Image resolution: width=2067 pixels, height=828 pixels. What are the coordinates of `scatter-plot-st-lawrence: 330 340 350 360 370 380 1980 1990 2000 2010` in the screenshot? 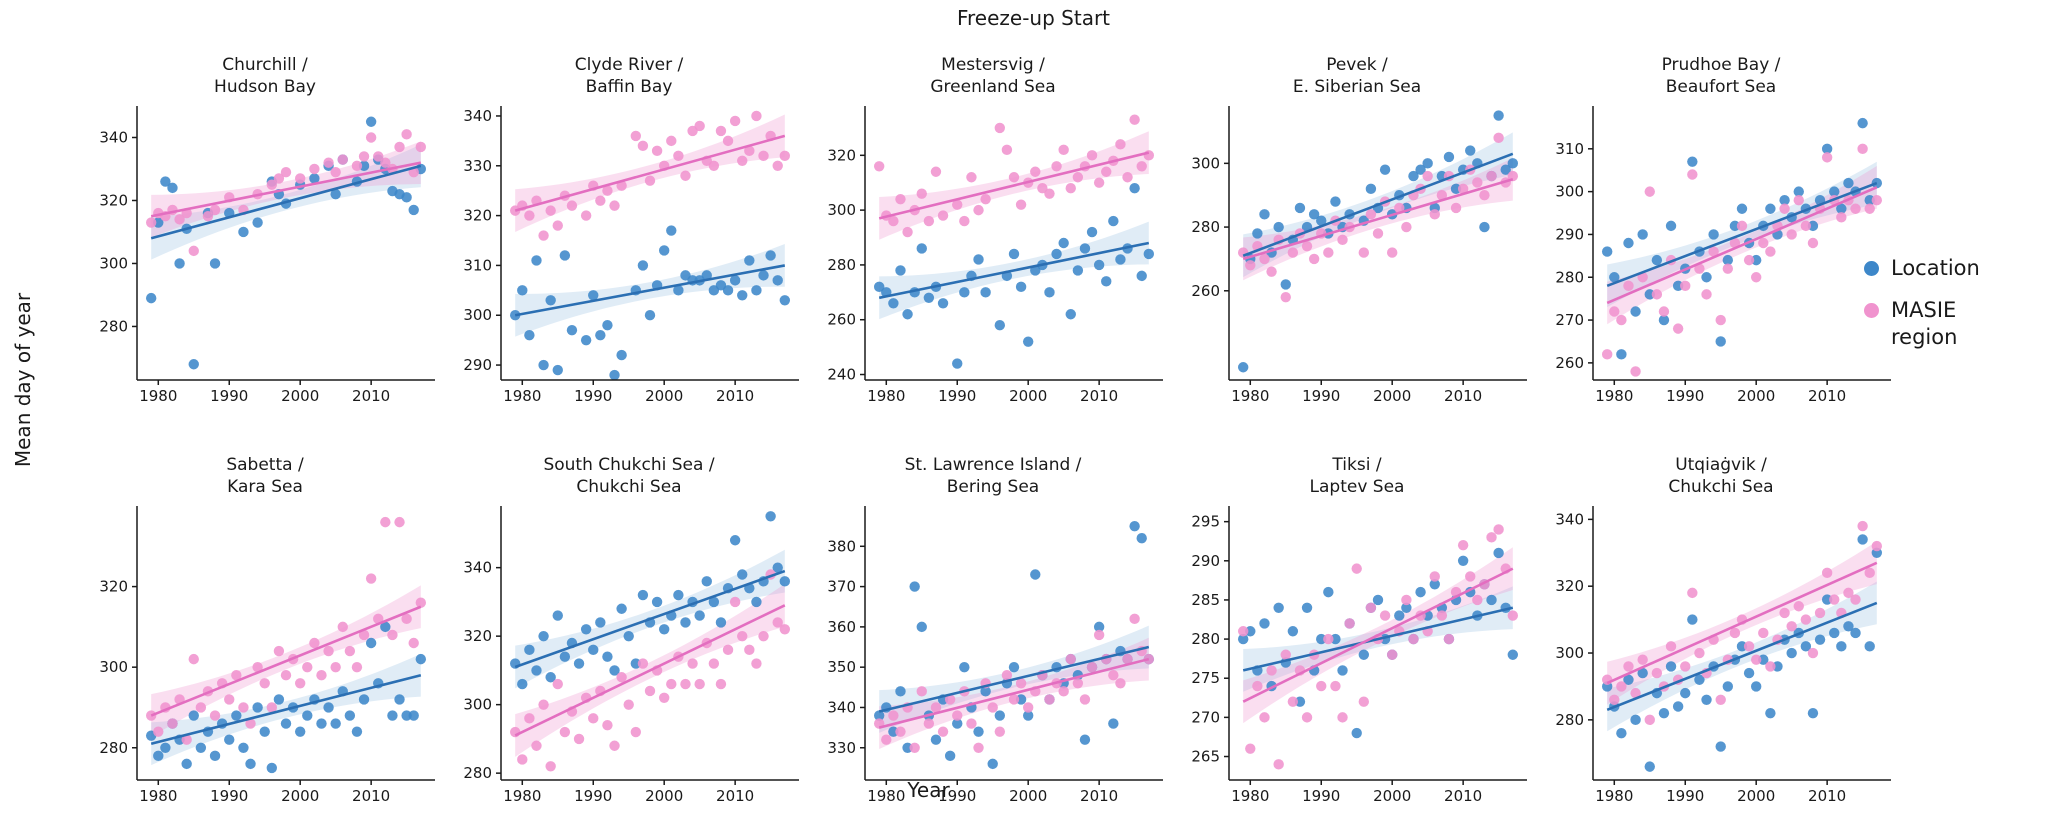 It's located at (995, 655).